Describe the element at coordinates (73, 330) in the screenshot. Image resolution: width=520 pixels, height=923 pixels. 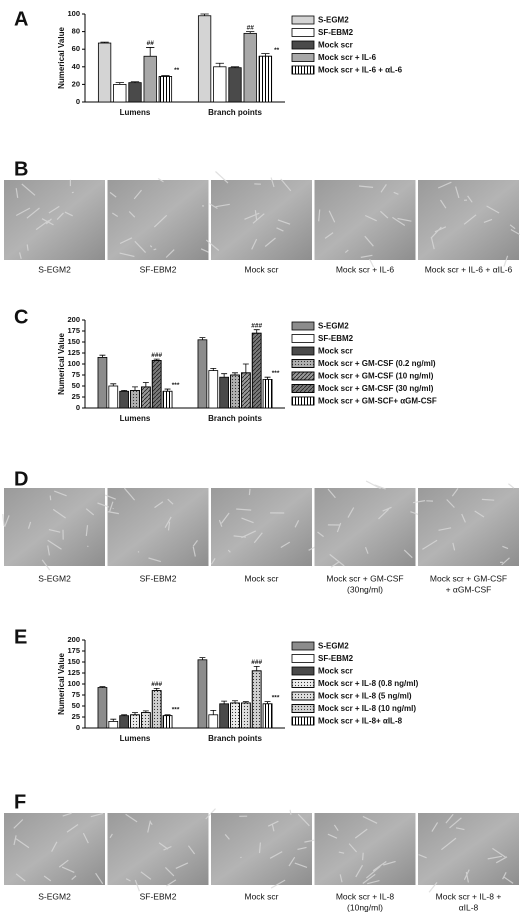
I see `y-tick-label: 175` at that location.